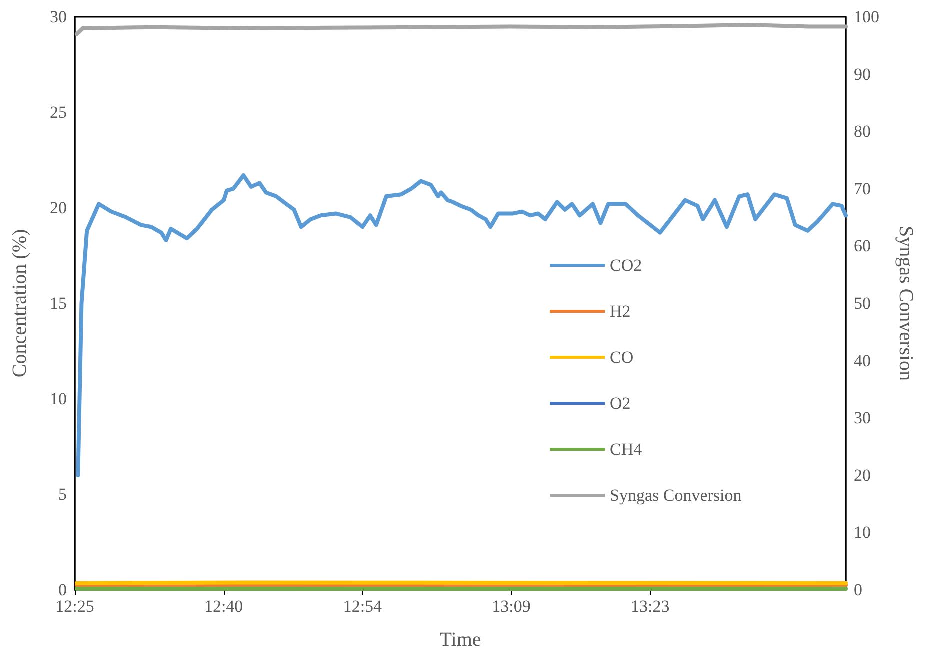  Describe the element at coordinates (858, 590) in the screenshot. I see `y2-tick-label: 0` at that location.